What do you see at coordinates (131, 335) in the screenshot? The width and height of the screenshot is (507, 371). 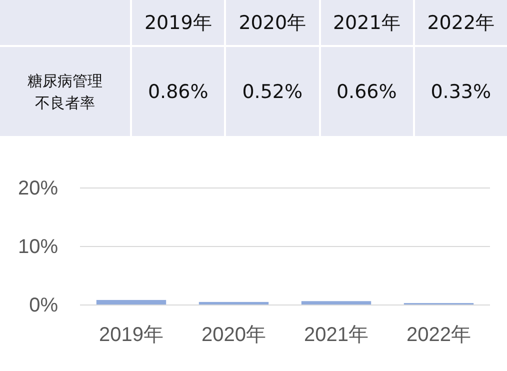 I see `x-tick-label: 2019年` at bounding box center [131, 335].